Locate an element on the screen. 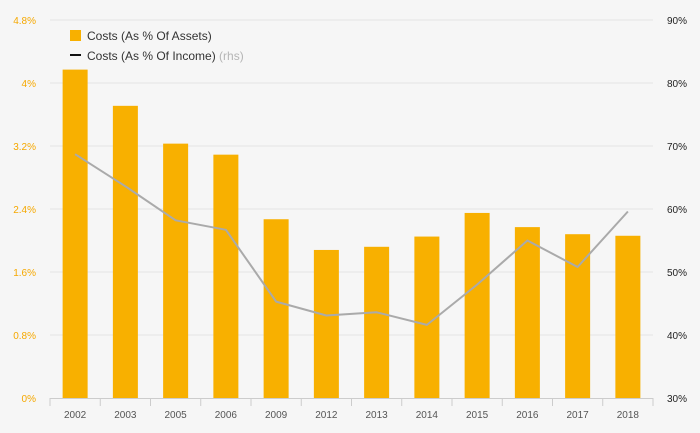 This screenshot has width=700, height=433. x-tick-label: 2012 is located at coordinates (326, 415).